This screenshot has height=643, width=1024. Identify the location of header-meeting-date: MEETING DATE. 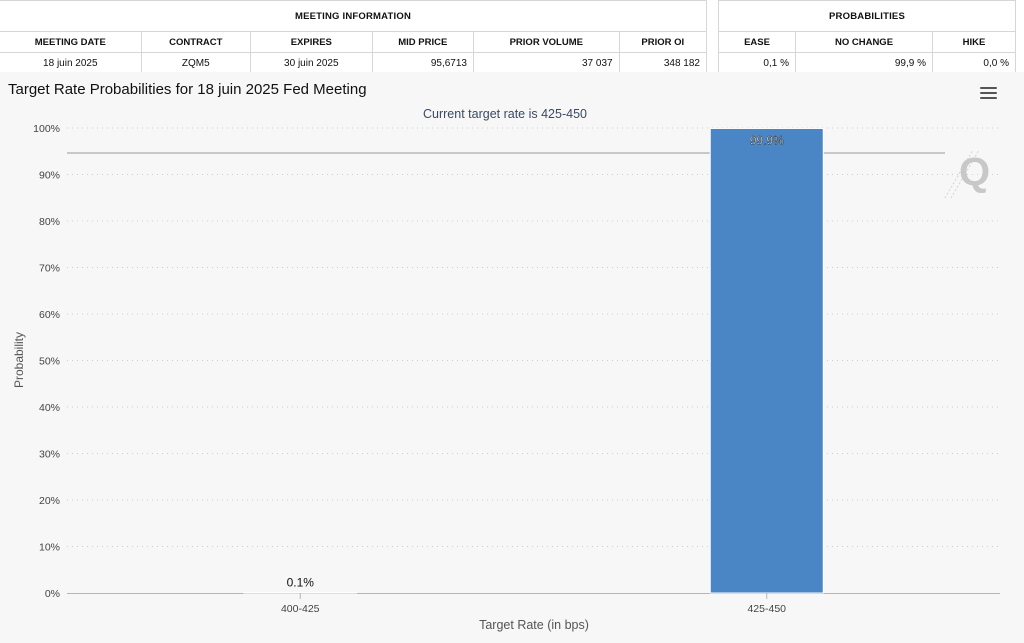
(71, 42).